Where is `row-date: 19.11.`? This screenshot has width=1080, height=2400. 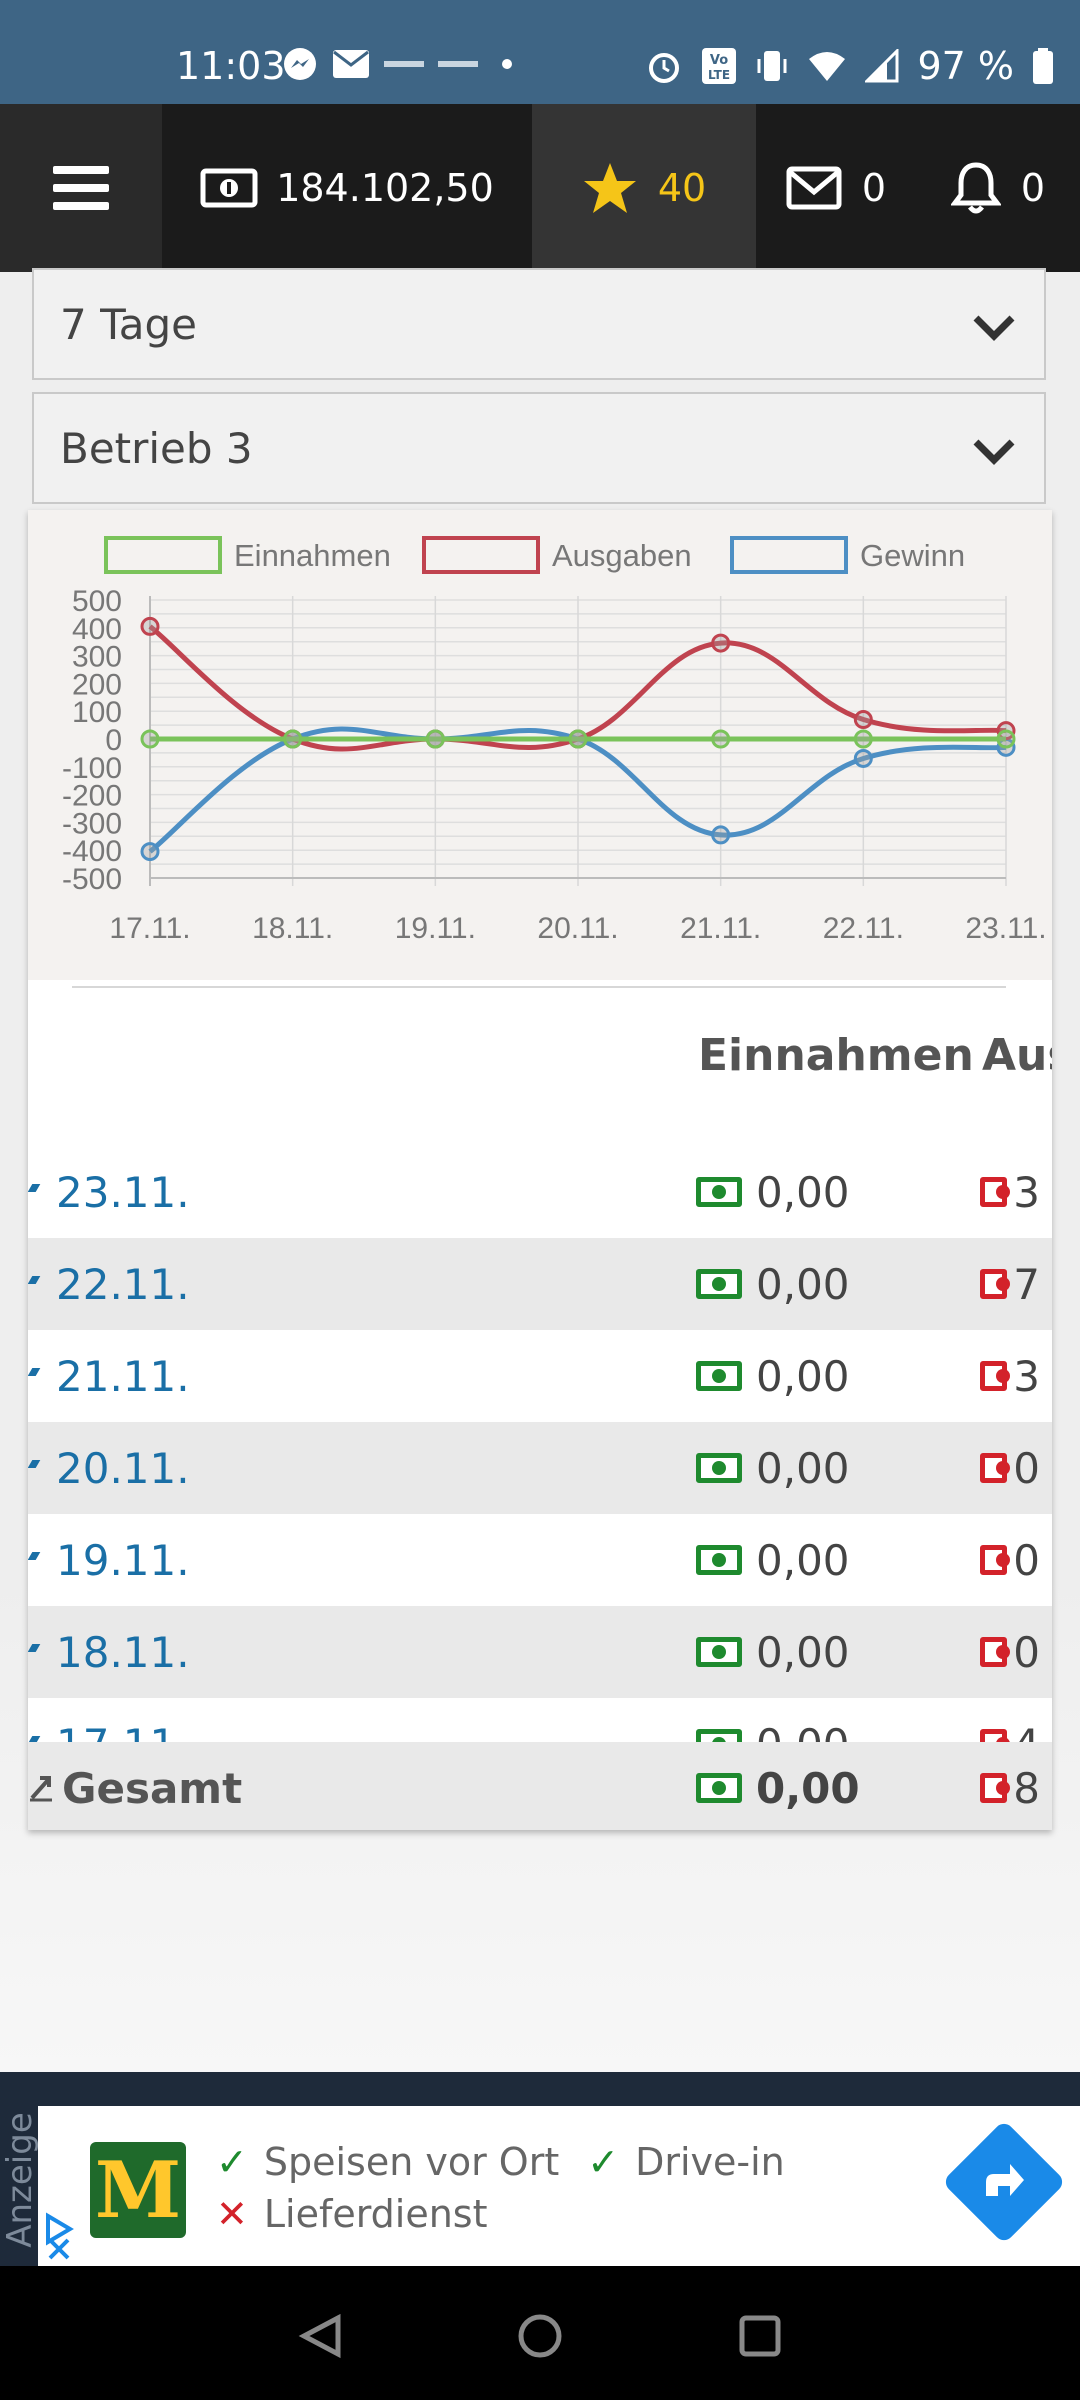 row-date: 19.11. is located at coordinates (123, 1560).